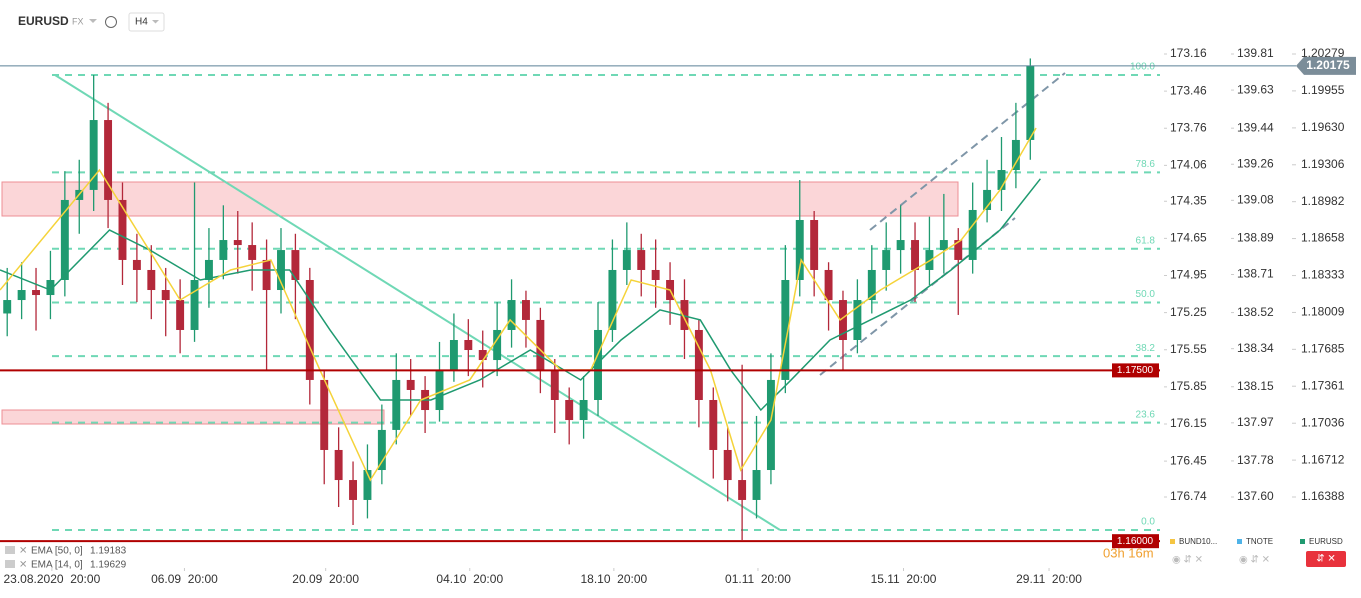 The image size is (1361, 598). I want to click on axis-tick-label: 139.63, so click(1255, 89).